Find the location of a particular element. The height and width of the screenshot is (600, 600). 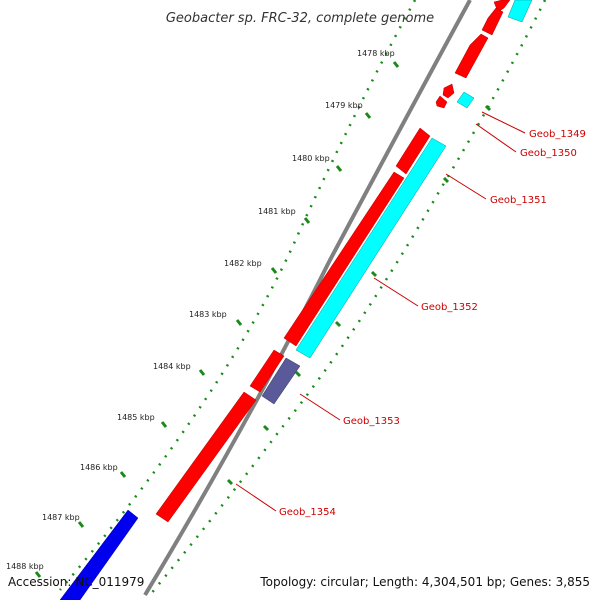

tick-label: 1482 kbp is located at coordinates (243, 263).